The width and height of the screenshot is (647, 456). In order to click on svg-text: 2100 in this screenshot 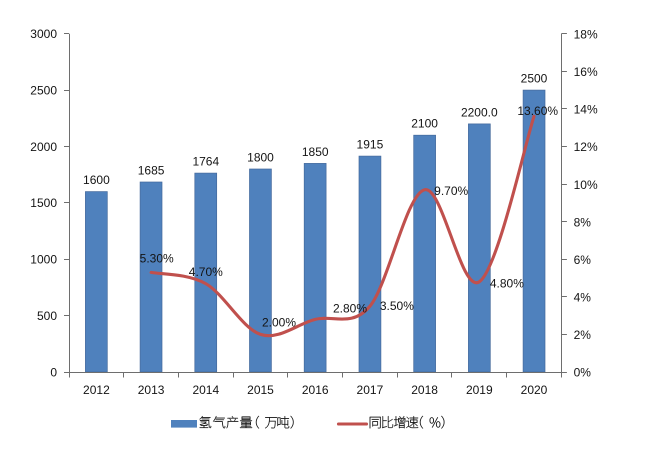, I will do `click(424, 124)`.